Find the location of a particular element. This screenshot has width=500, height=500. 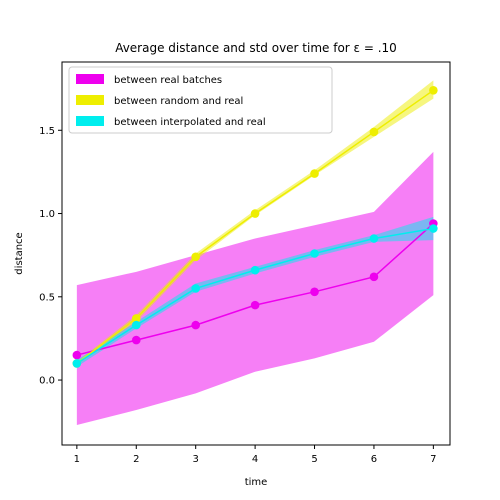

x-tick-label: 4 is located at coordinates (255, 459).